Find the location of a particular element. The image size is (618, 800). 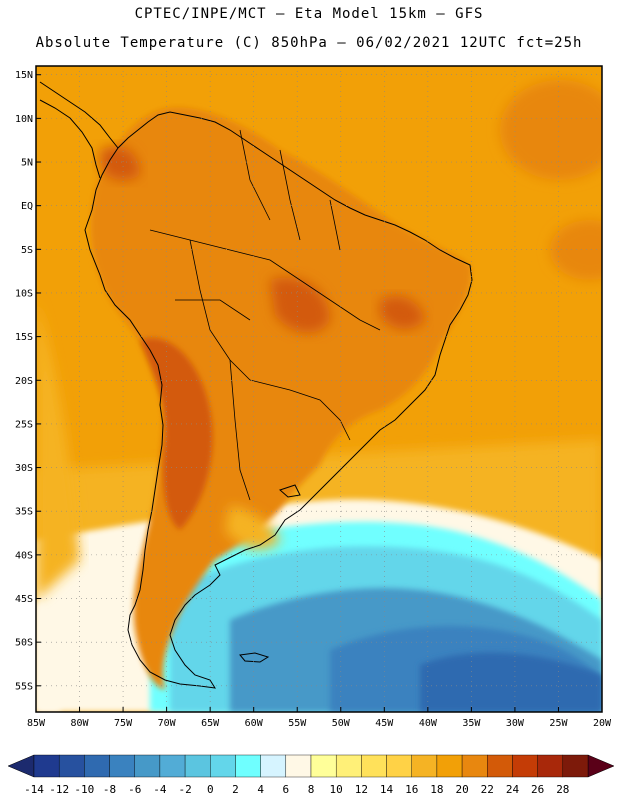

lon-label: 50W is located at coordinates (341, 723).